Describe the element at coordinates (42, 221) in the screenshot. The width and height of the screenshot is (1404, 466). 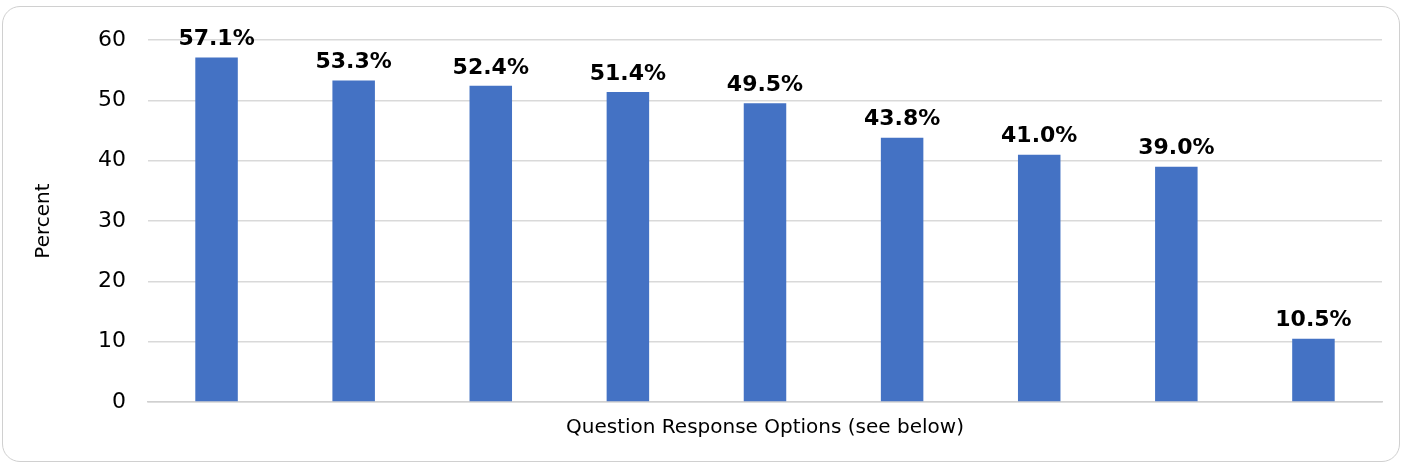
I see `y-axis-title: Percent` at that location.